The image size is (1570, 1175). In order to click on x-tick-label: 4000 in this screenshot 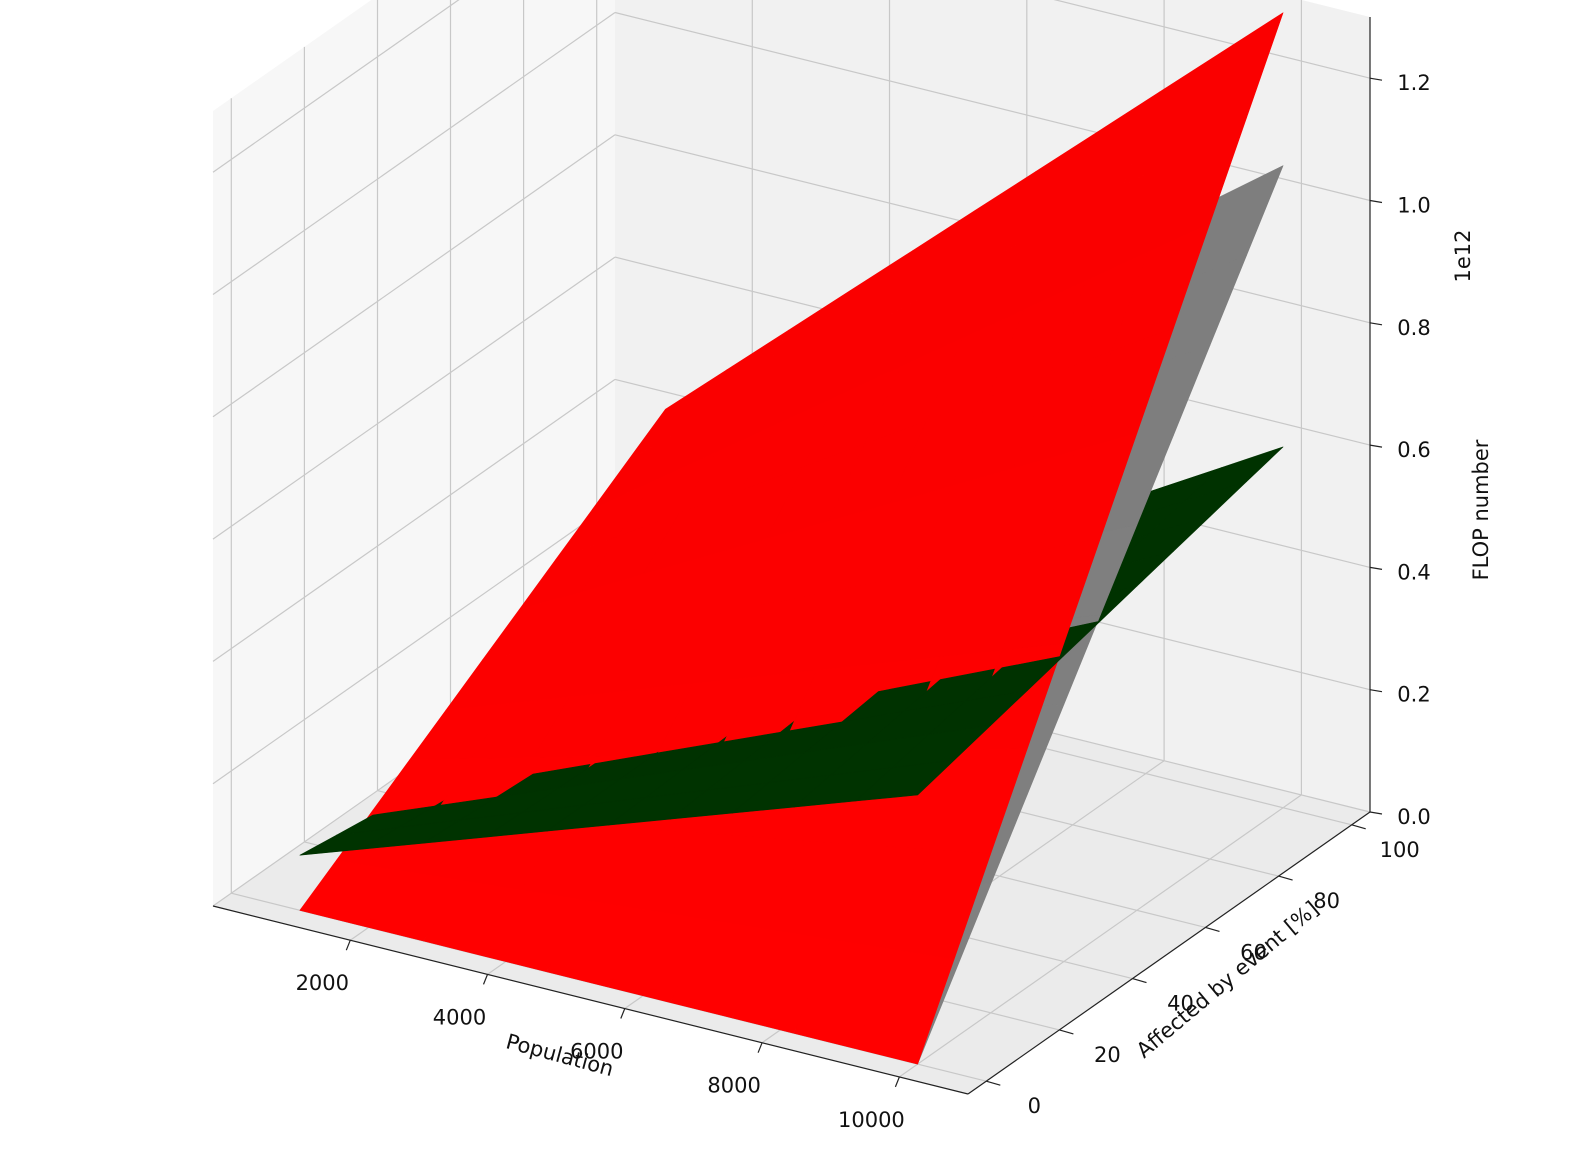, I will do `click(459, 1017)`.